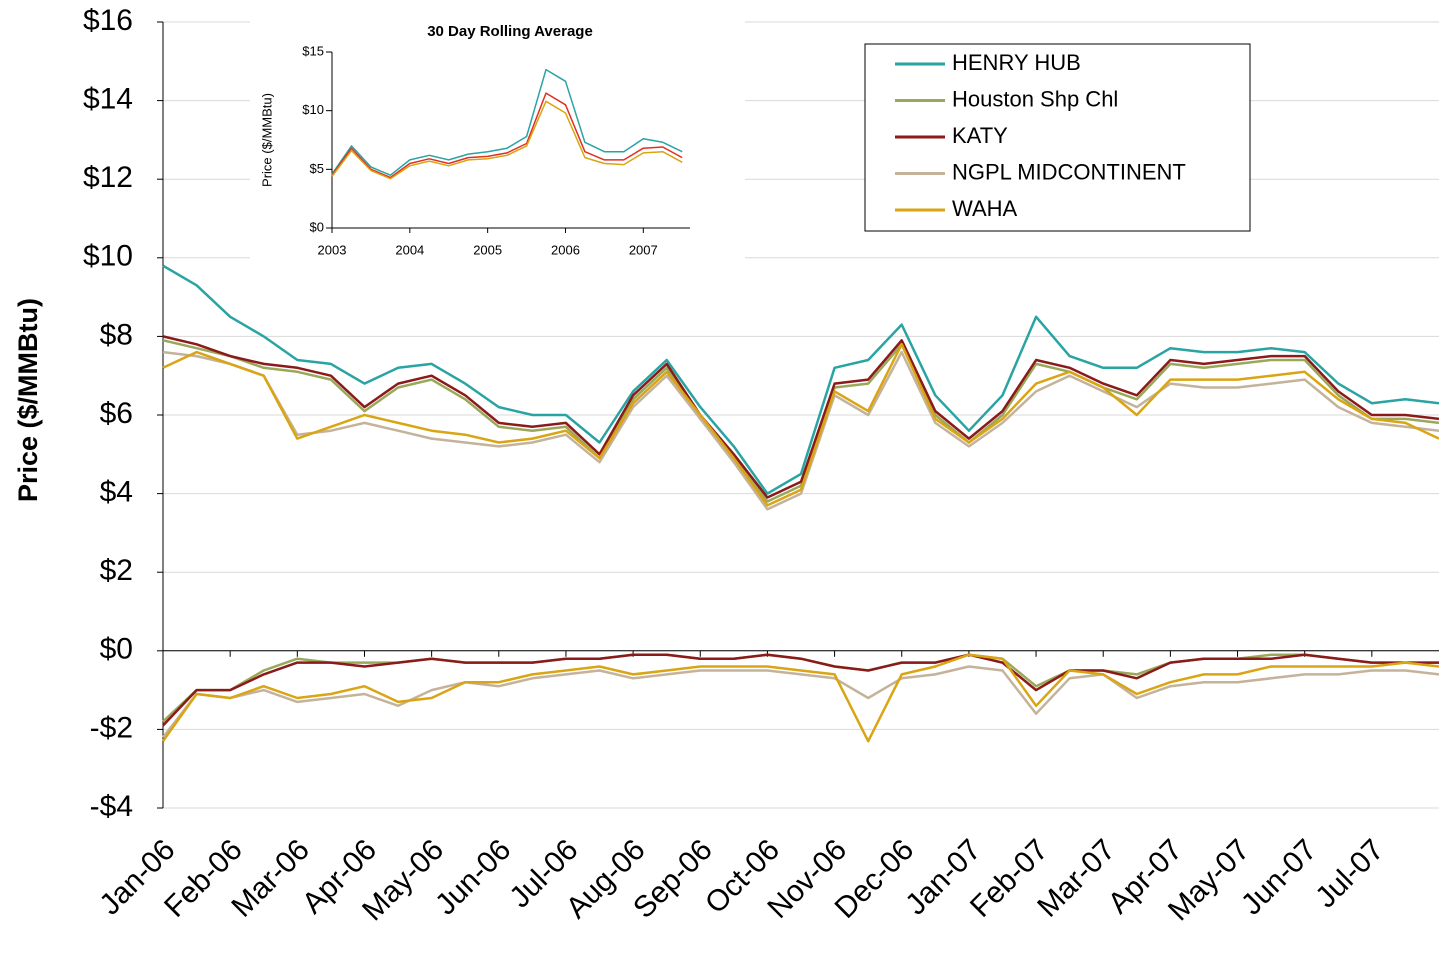  Describe the element at coordinates (116, 413) in the screenshot. I see `y-tick-label: $6` at that location.